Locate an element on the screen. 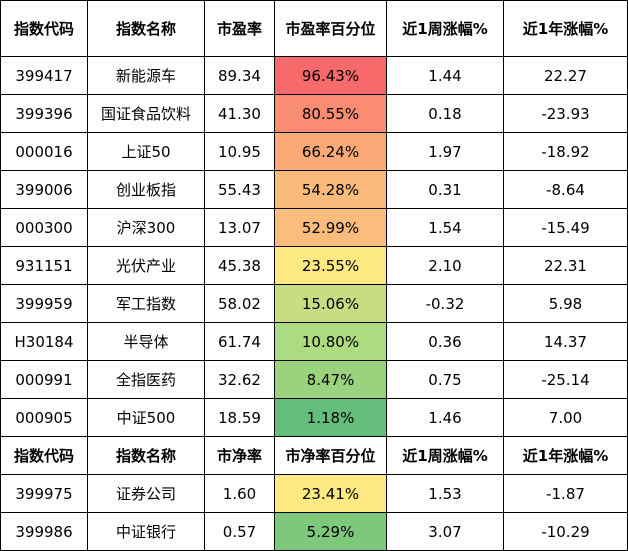 The height and width of the screenshot is (551, 628). week-change-cell: 0.18 is located at coordinates (445, 113).